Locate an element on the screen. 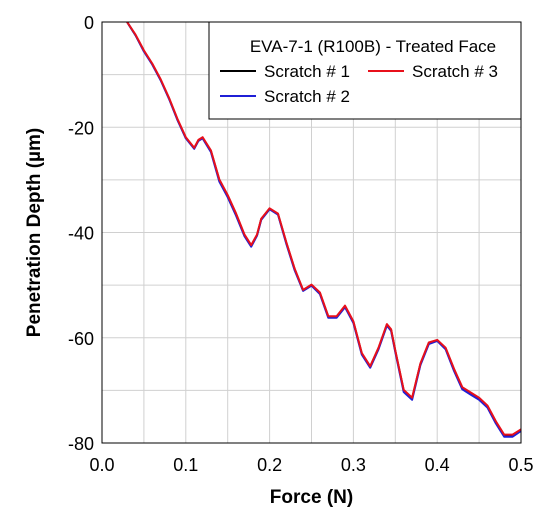 This screenshot has height=522, width=550. legend-entries: Scratch # 1 Scratch # 2 Scratch # 3 is located at coordinates (359, 84).